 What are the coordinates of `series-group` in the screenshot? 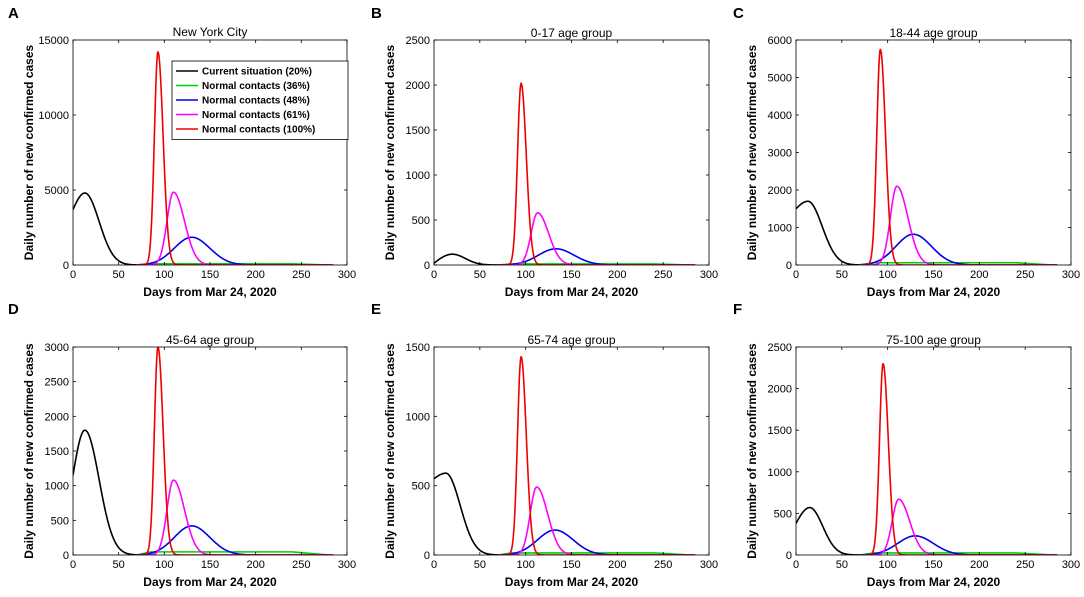 It's located at (927, 458).